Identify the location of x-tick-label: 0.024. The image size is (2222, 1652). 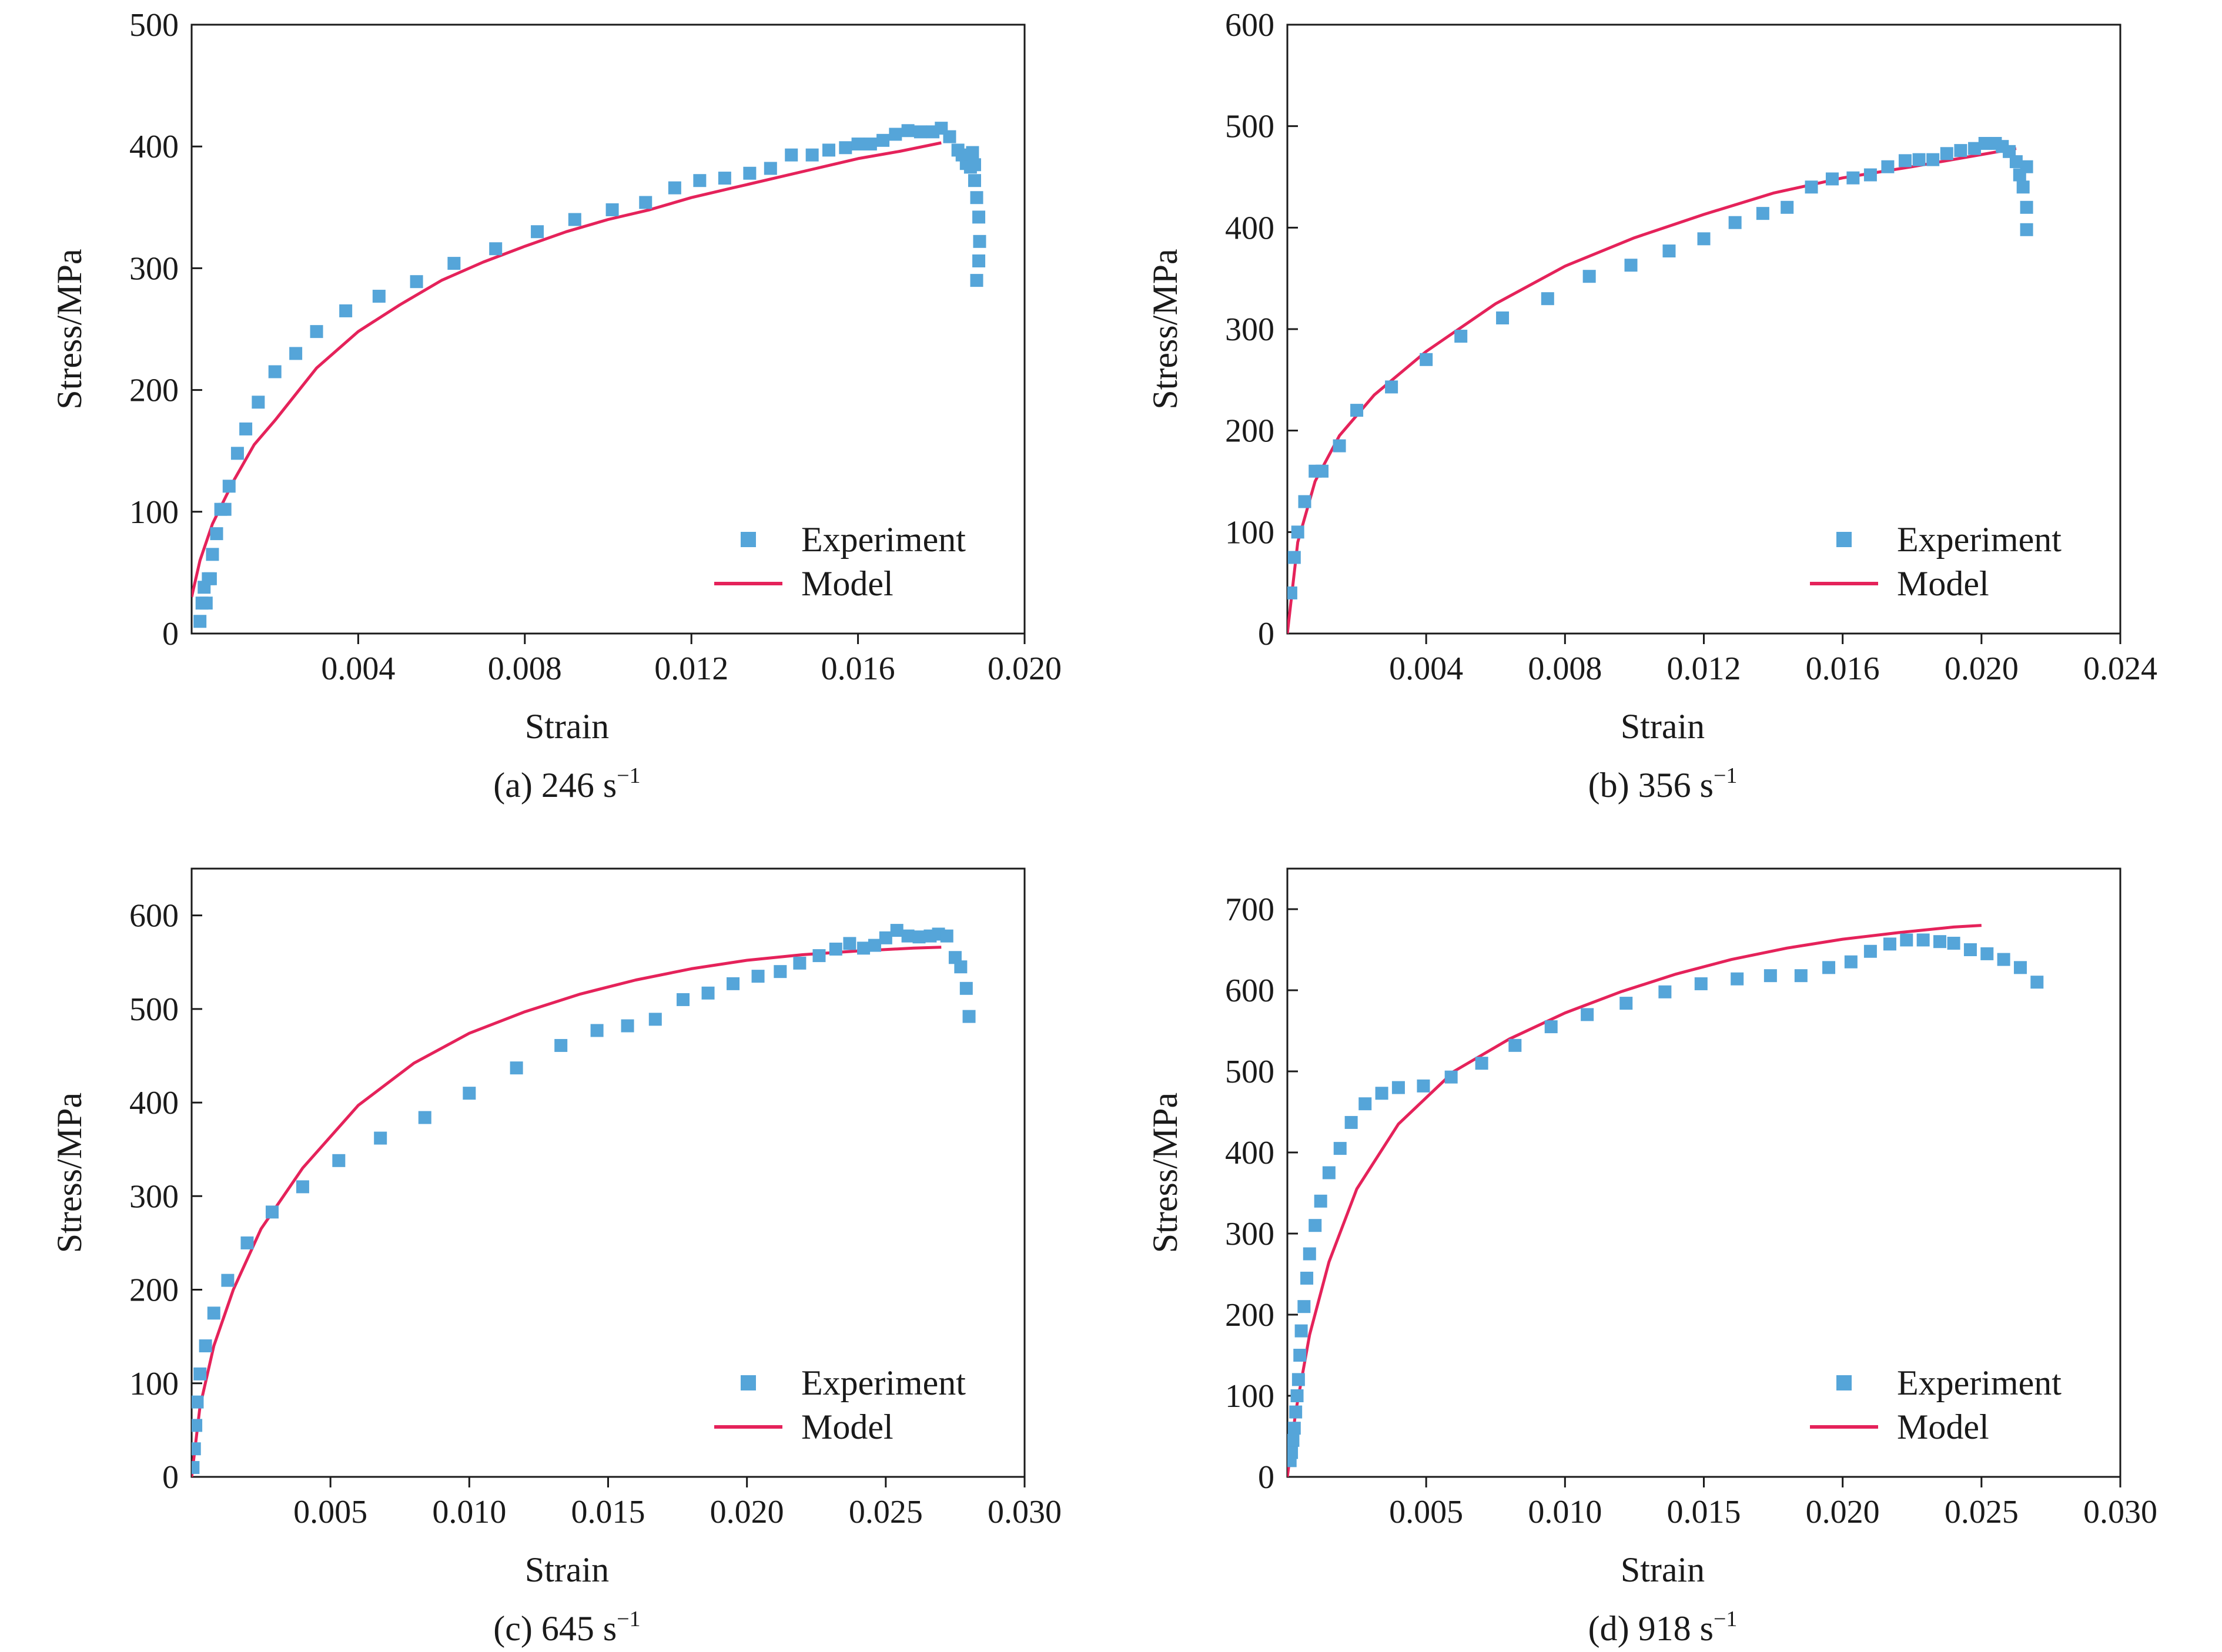
(2120, 669).